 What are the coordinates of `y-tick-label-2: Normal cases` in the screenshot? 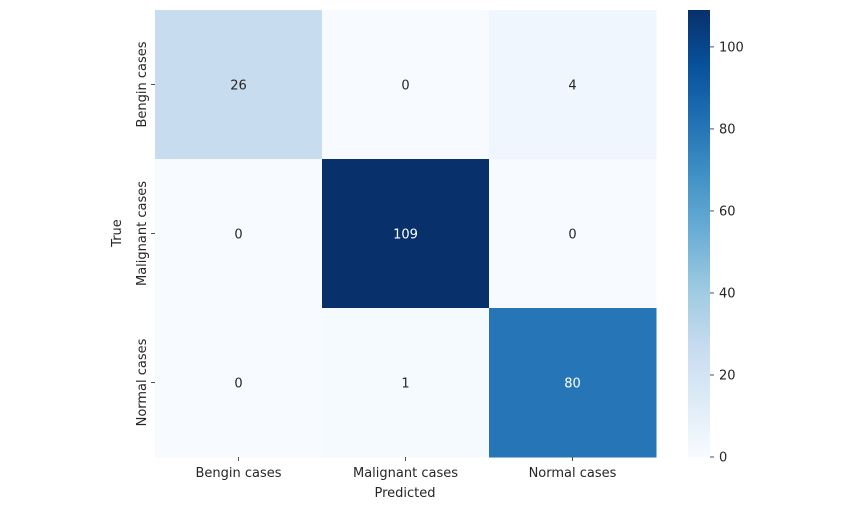 It's located at (142, 382).